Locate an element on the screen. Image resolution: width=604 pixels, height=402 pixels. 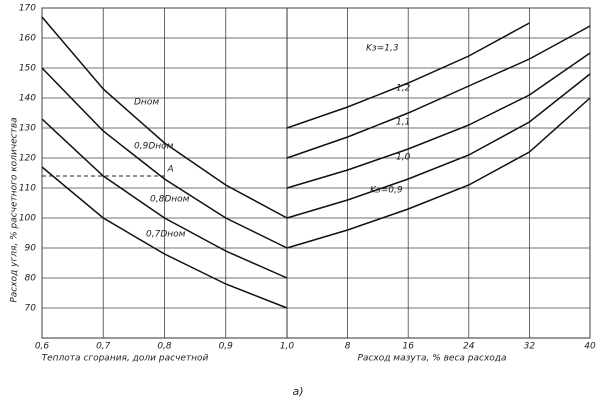
x-tick-label: 40 is located at coordinates (590, 347).